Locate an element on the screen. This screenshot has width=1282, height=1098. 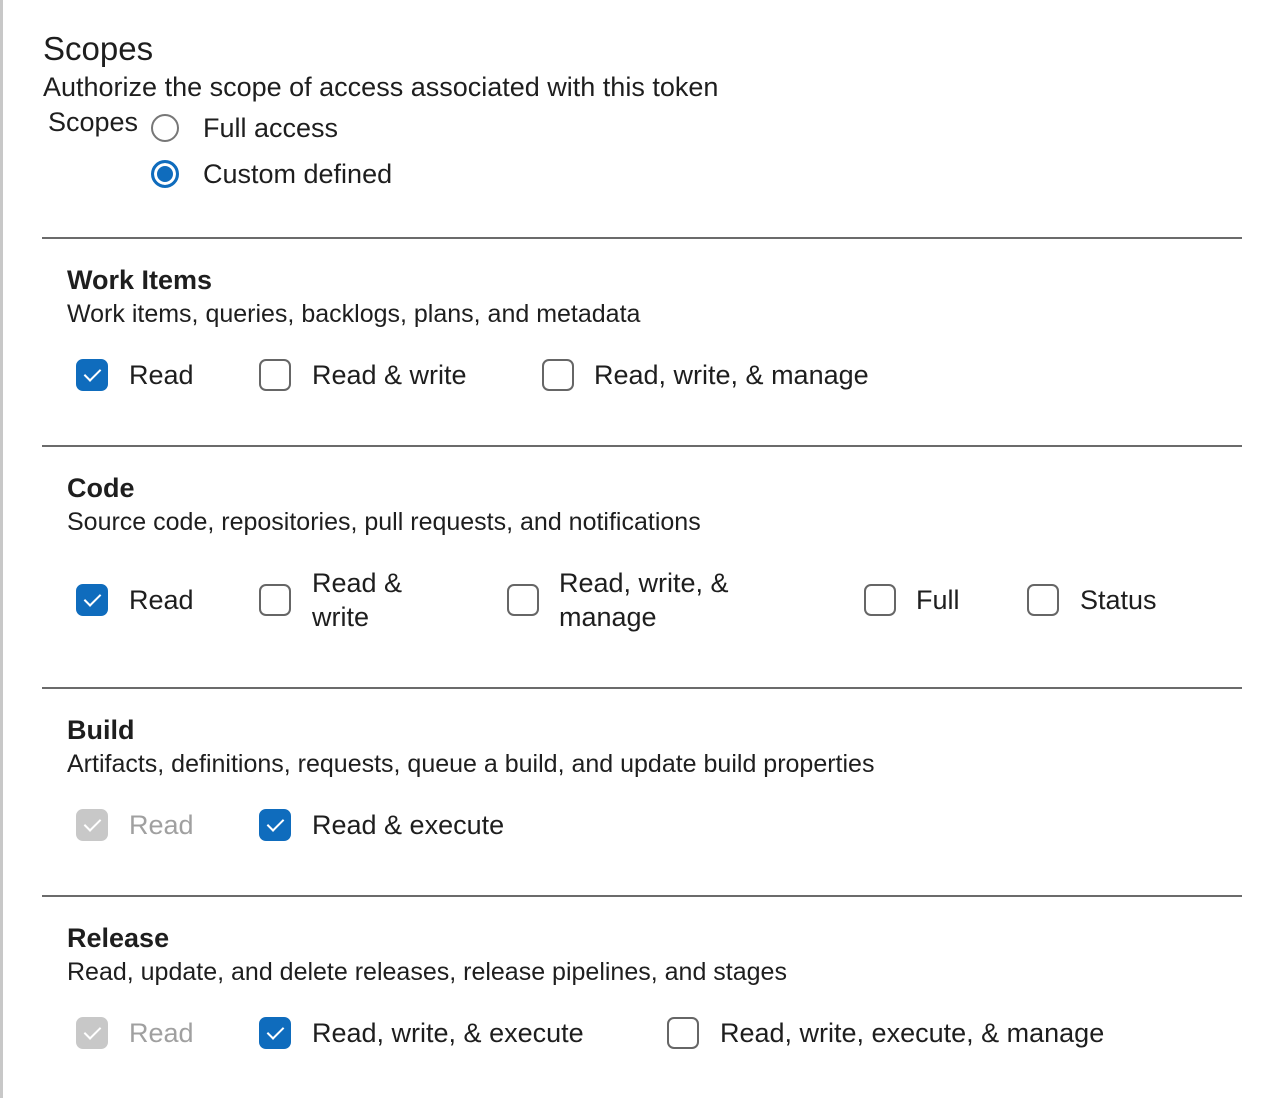
checkbox-release-read-write-execute is located at coordinates (275, 1033).